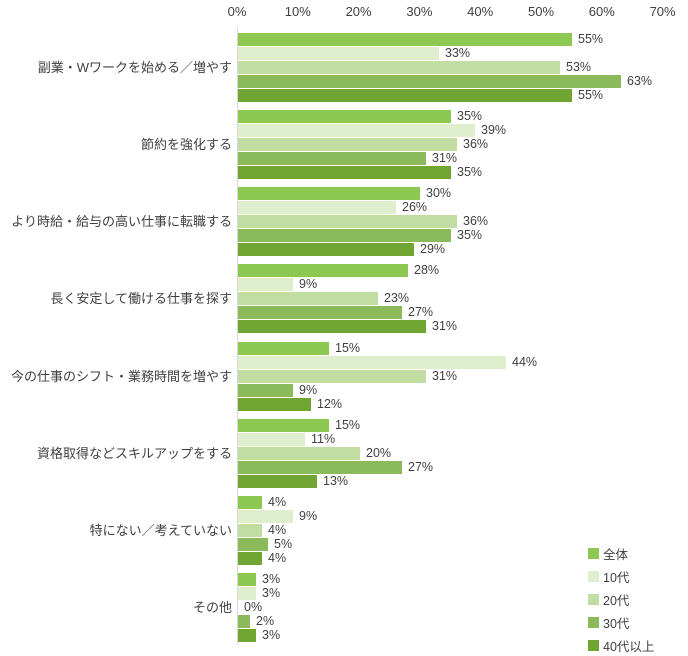  Describe the element at coordinates (121, 376) in the screenshot. I see `category-label: 今の仕事のシフト・業務時間を増やす` at that location.